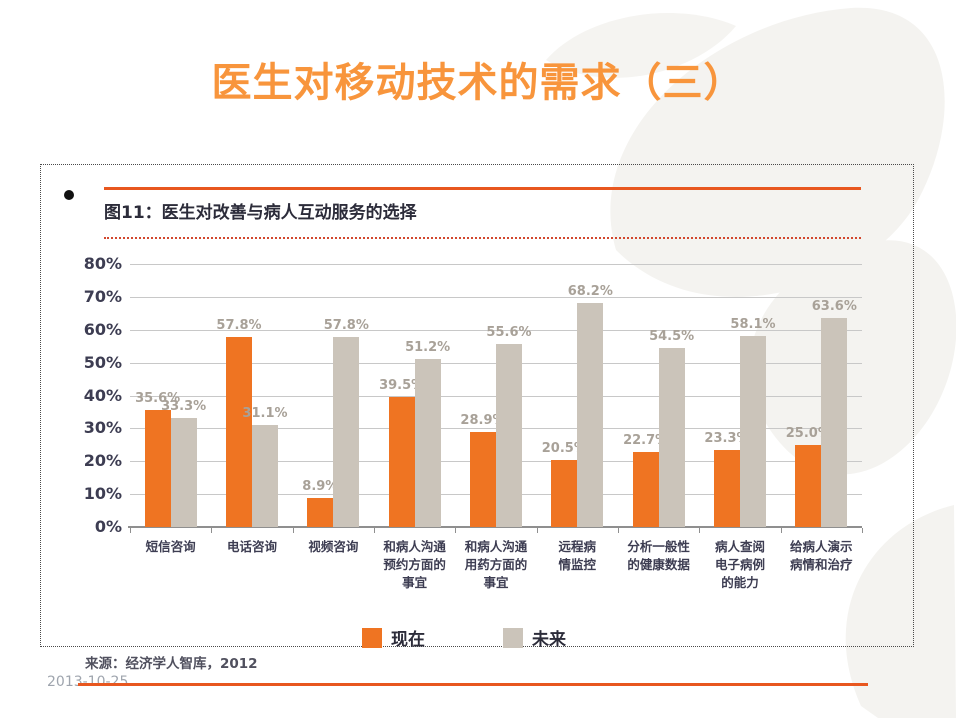 This screenshot has height=718, width=956. Describe the element at coordinates (590, 291) in the screenshot. I see `bar-value-label: 68.2%` at that location.